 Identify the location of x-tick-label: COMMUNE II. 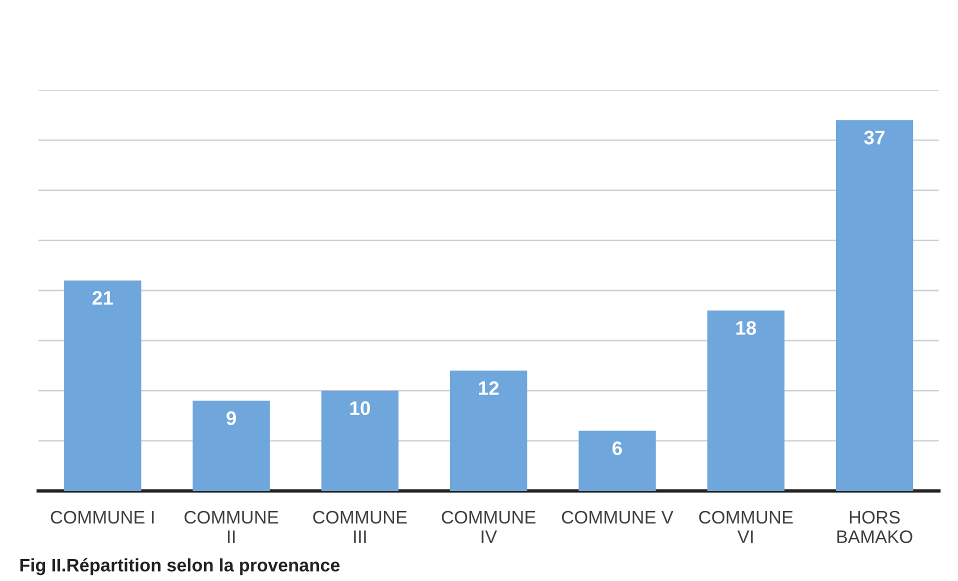
(231, 526).